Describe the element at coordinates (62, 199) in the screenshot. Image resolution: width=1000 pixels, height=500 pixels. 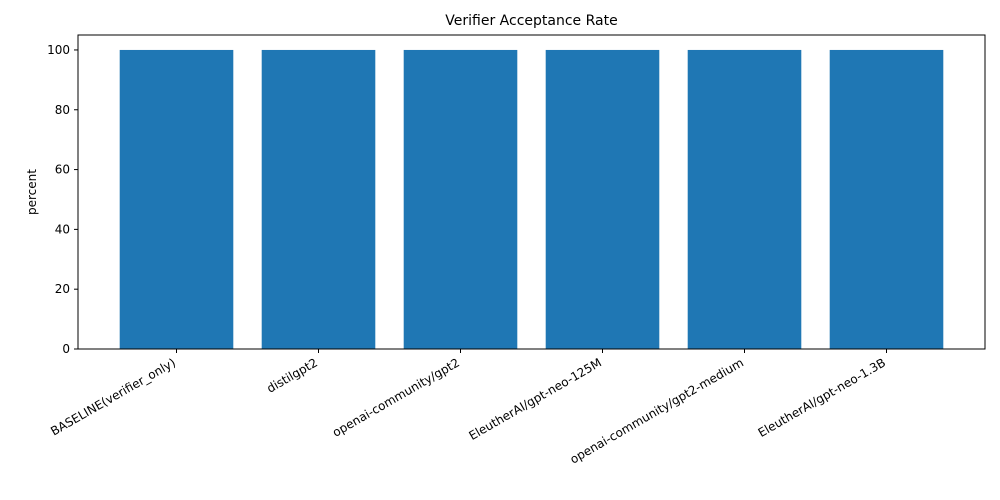
I see `y-axis: 0 20 40 60 80 100` at that location.